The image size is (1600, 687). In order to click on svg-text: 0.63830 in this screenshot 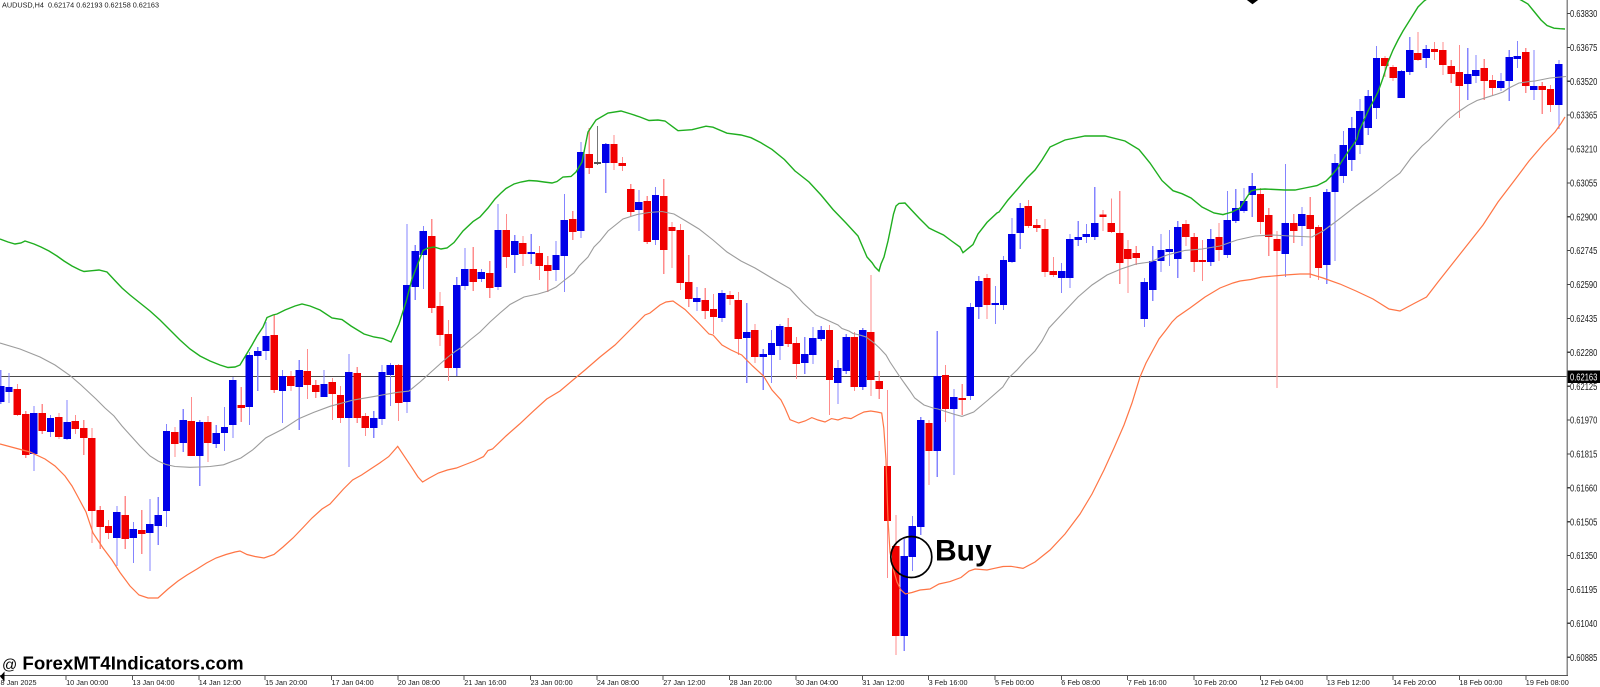, I will do `click(1584, 14)`.